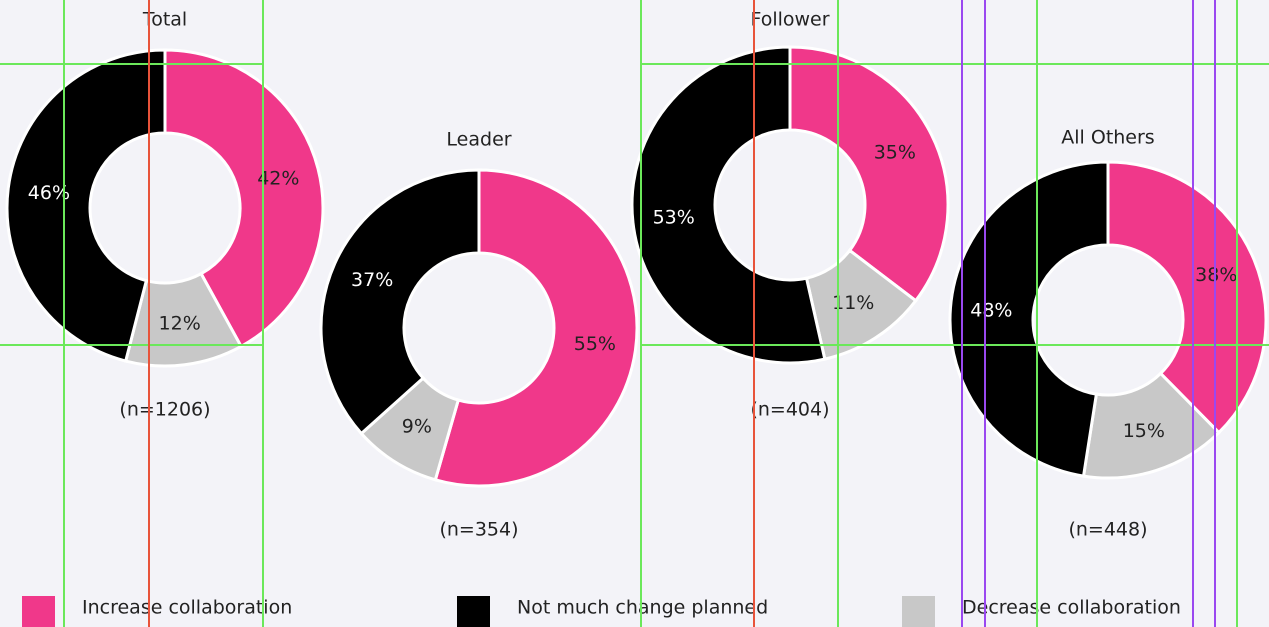 This screenshot has width=1269, height=627. What do you see at coordinates (991, 310) in the screenshot?
I see `data-label: 48%` at bounding box center [991, 310].